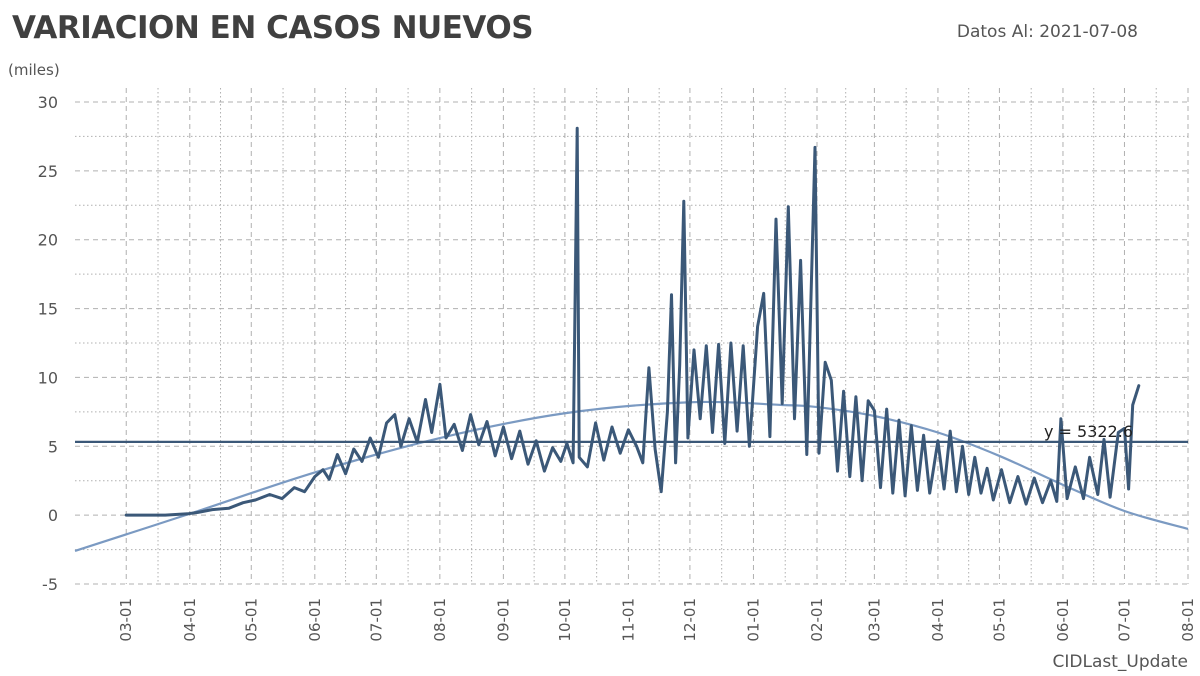  What do you see at coordinates (48, 343) in the screenshot?
I see `y-axis-ticks: 30 25 20 15 10 5 0 -5` at bounding box center [48, 343].